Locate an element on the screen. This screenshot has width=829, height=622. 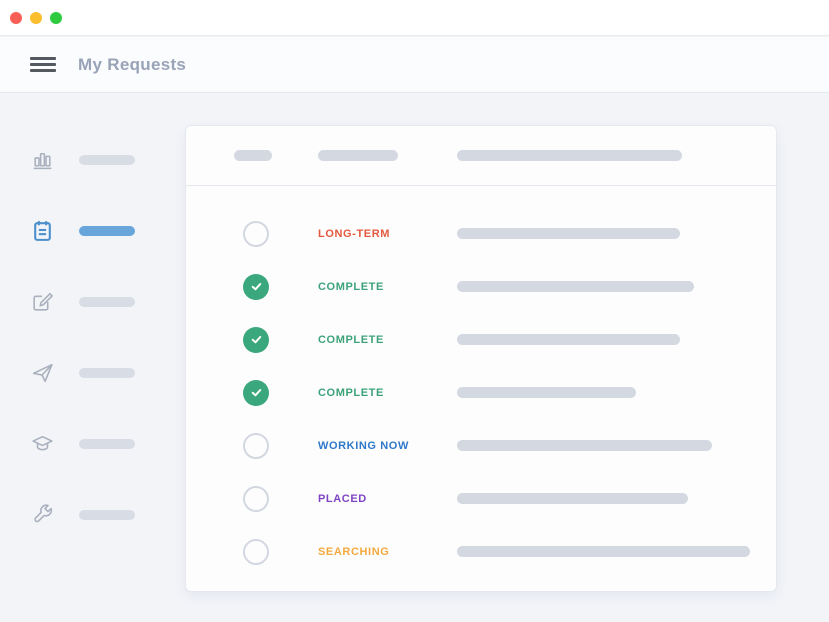
menu-icon is located at coordinates (43, 64).